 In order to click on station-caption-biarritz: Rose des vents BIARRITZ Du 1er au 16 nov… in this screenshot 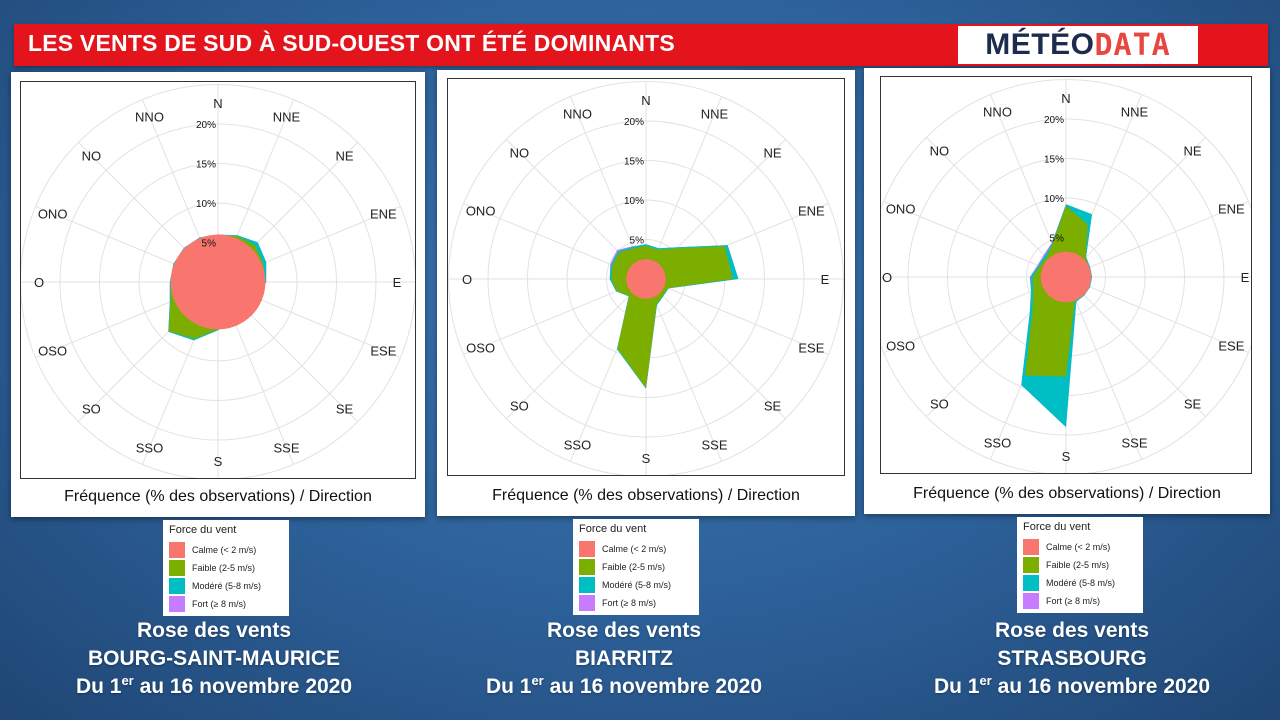, I will do `click(624, 659)`.